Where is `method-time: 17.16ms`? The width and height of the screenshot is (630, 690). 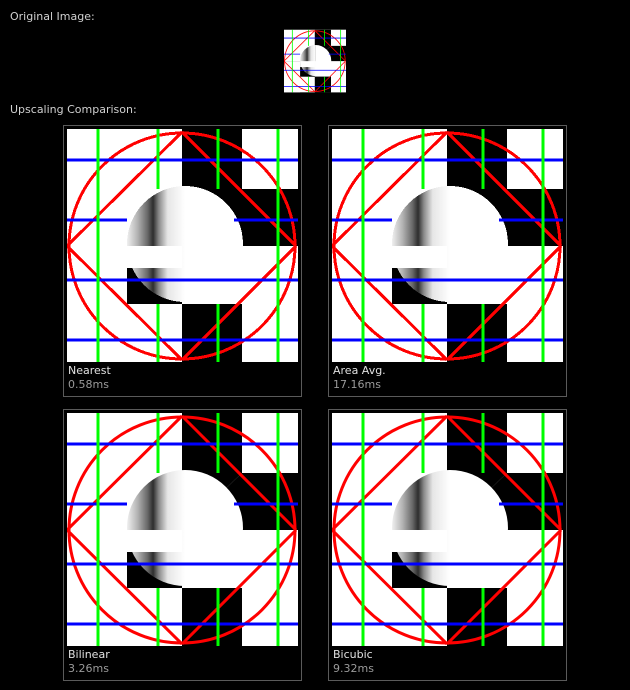
method-time: 17.16ms is located at coordinates (357, 384).